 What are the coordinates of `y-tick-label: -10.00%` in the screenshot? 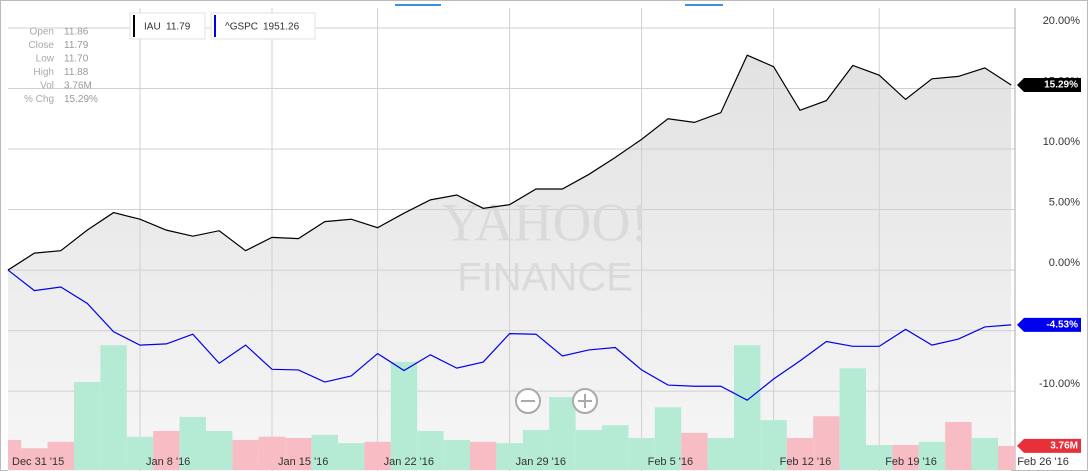 It's located at (1059, 384).